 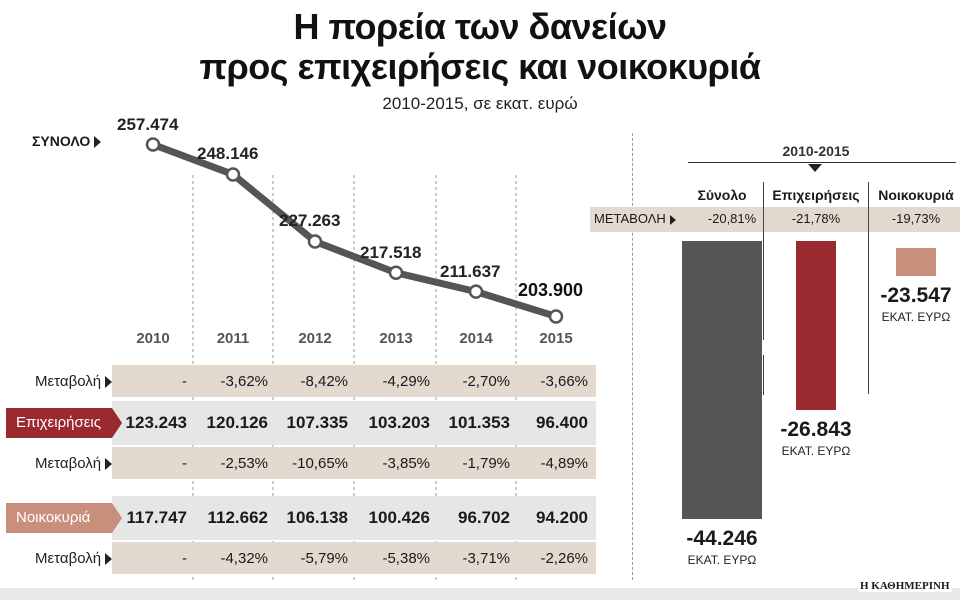 I want to click on total-value-label: 257.474, so click(x=148, y=124).